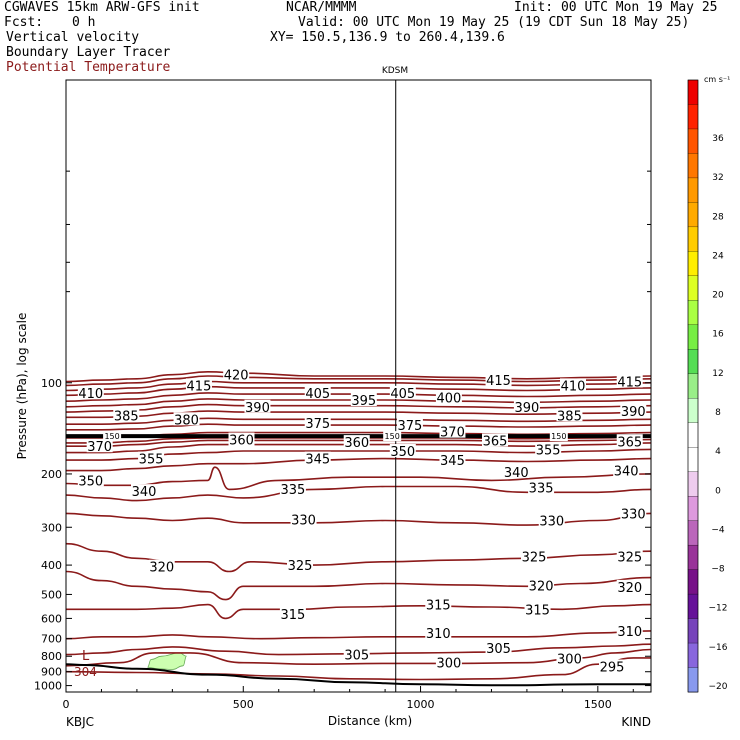 This screenshot has height=740, width=740. I want to click on contour-label: 375, so click(409, 426).